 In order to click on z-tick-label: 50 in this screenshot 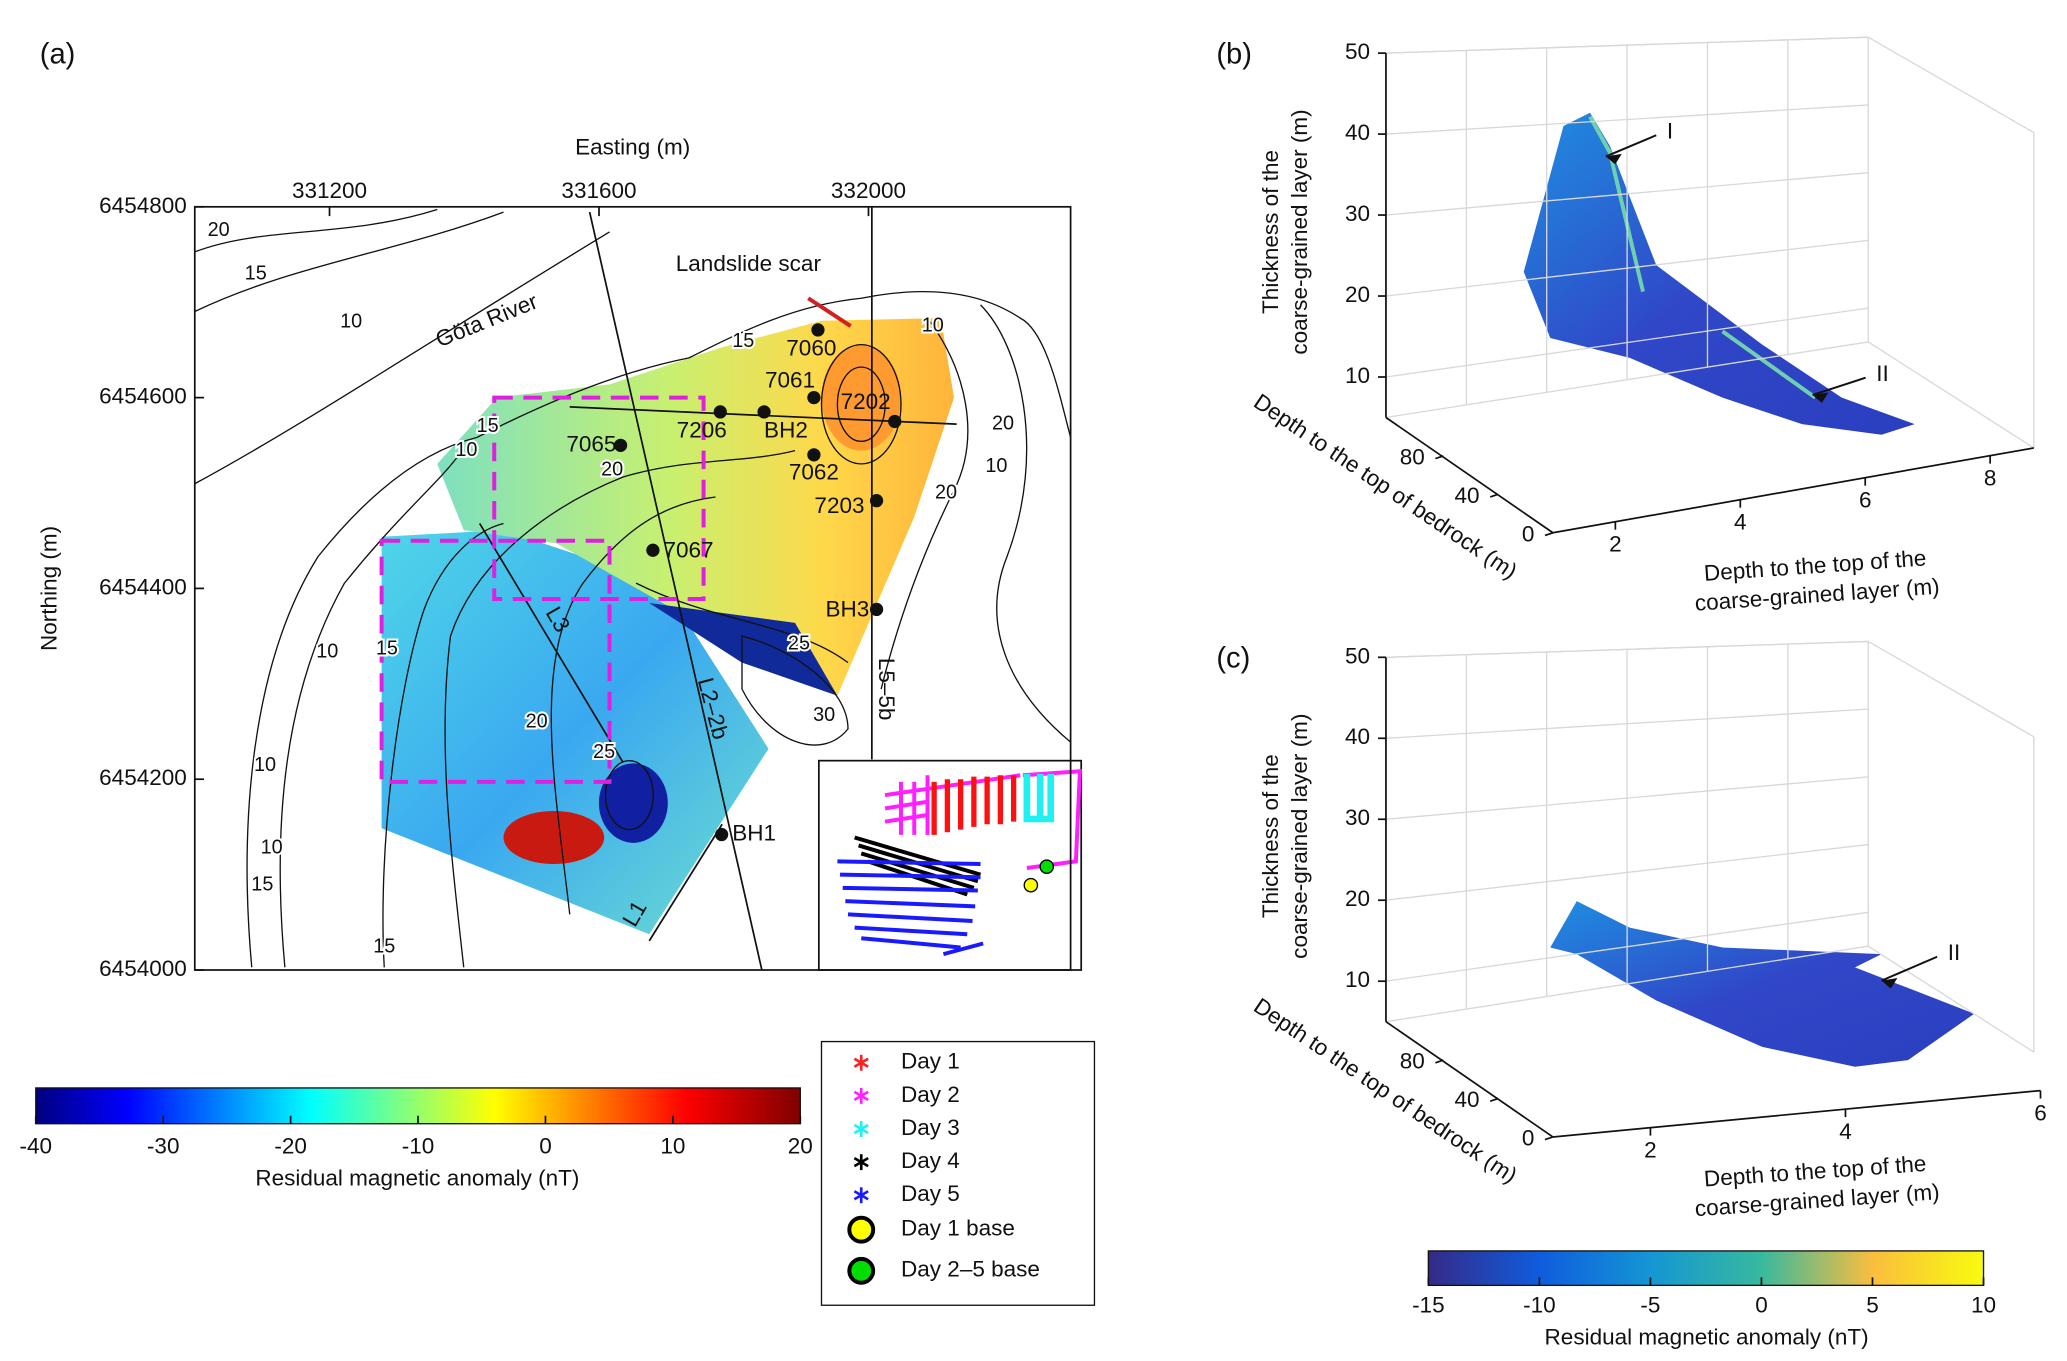, I will do `click(1357, 51)`.